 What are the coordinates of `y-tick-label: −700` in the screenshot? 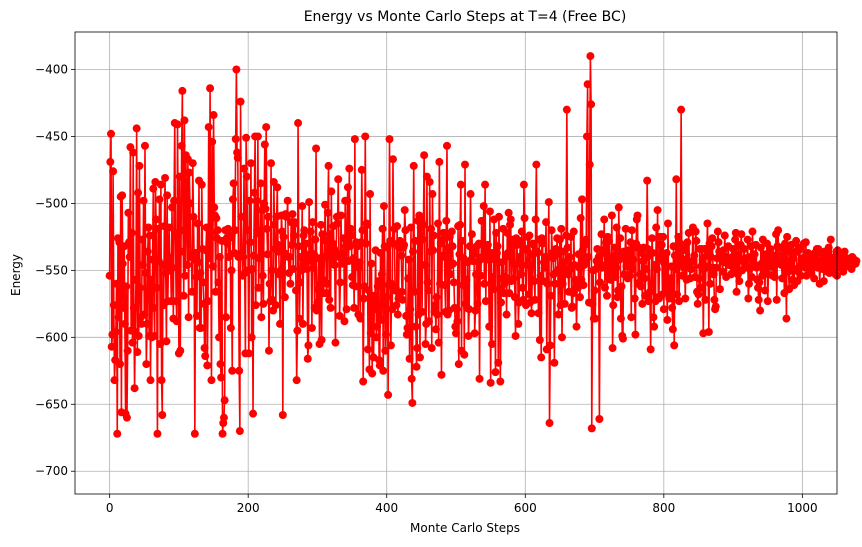 It's located at (51, 471).